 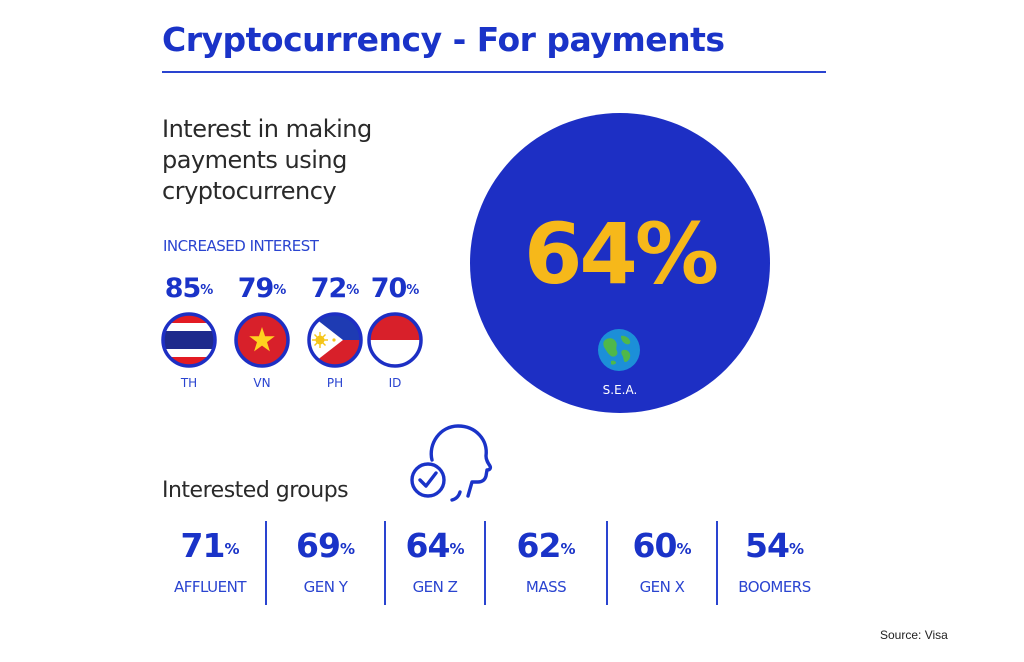 I want to click on sea-label: S.E.A., so click(x=620, y=390).